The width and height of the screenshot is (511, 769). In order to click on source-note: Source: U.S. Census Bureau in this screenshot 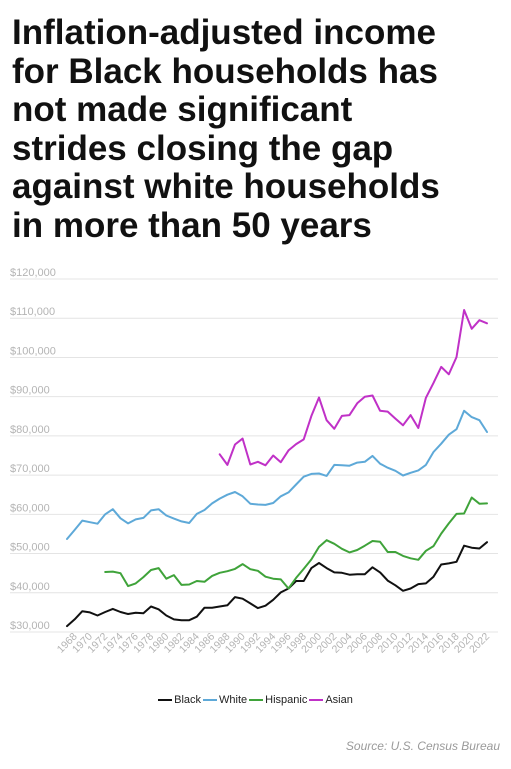, I will do `click(422, 746)`.